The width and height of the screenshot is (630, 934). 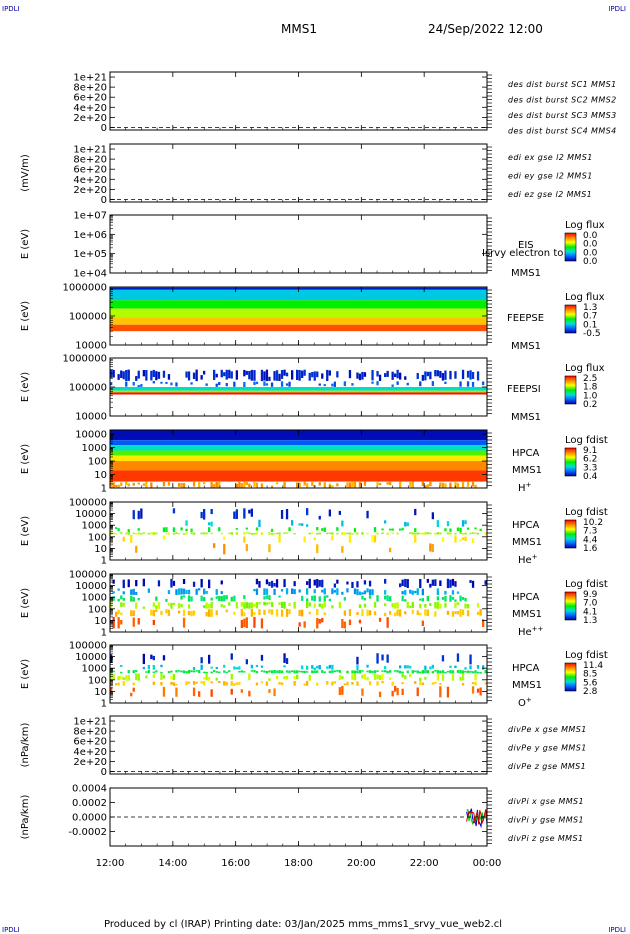 I want to click on colorbar-tick-label: 9.9, so click(x=590, y=595).